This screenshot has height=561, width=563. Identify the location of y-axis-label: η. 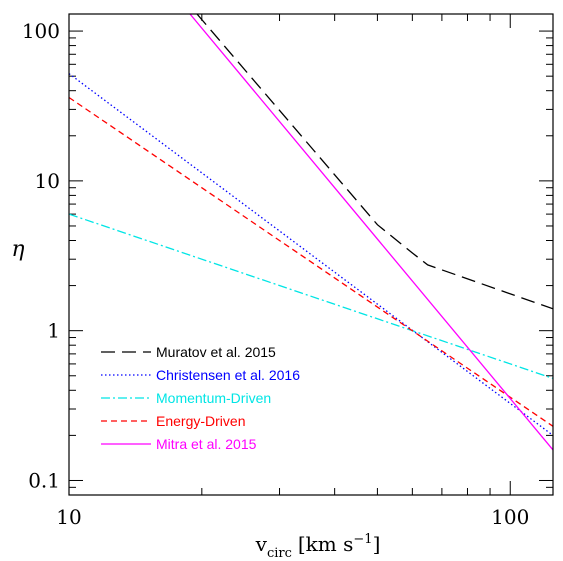
(17, 249).